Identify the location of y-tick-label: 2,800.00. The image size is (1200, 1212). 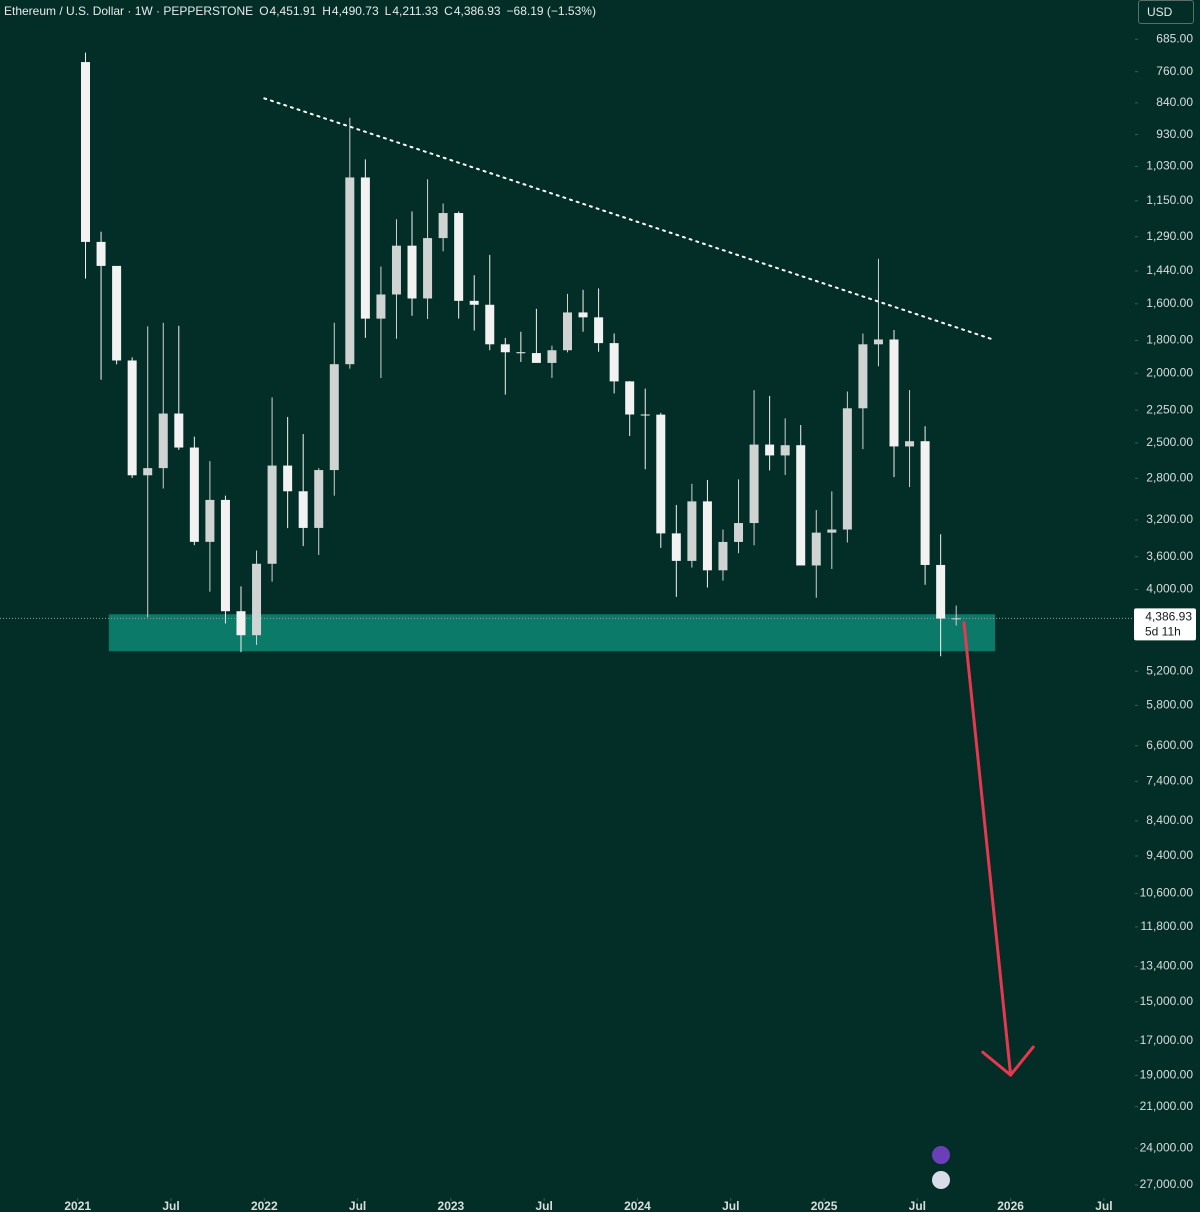
(1169, 477).